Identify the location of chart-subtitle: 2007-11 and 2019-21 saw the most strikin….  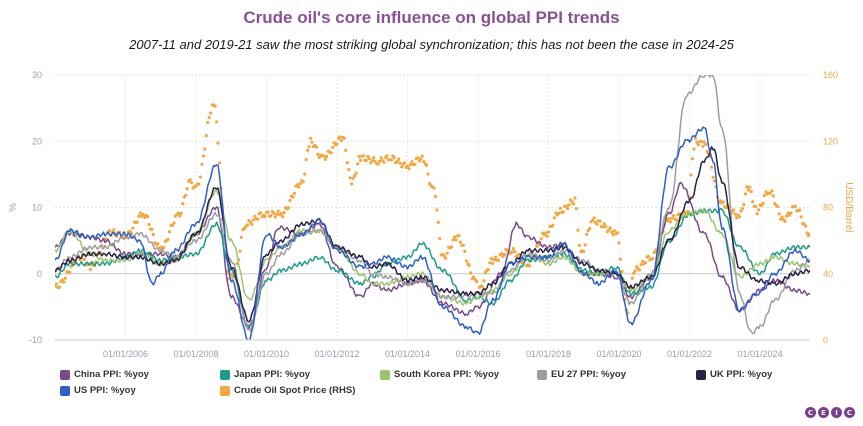
(431, 44).